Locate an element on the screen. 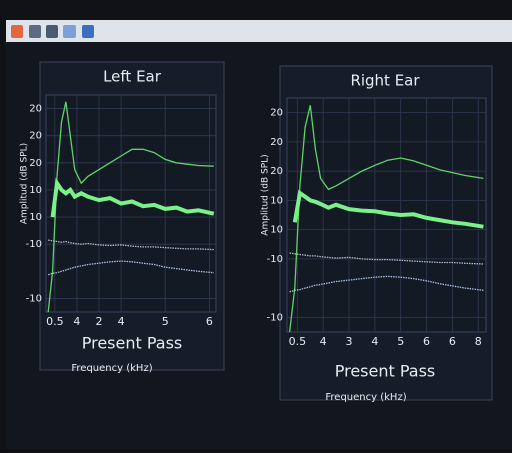 This screenshot has width=512, height=453. x-tick-label: 8 is located at coordinates (478, 341).